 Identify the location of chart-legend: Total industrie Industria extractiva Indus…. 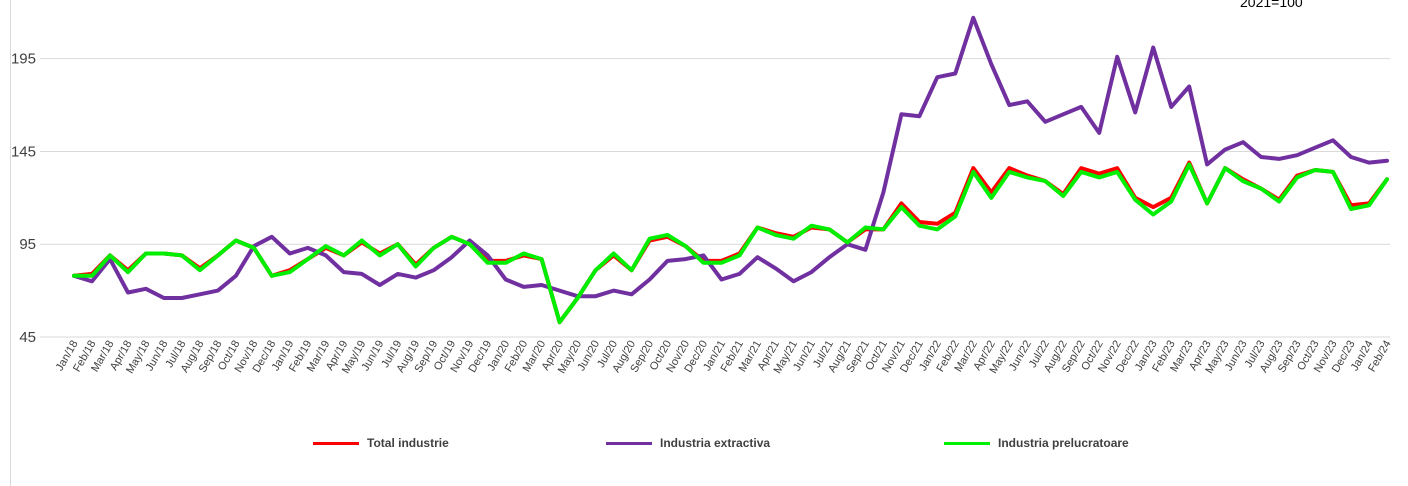
(704, 446).